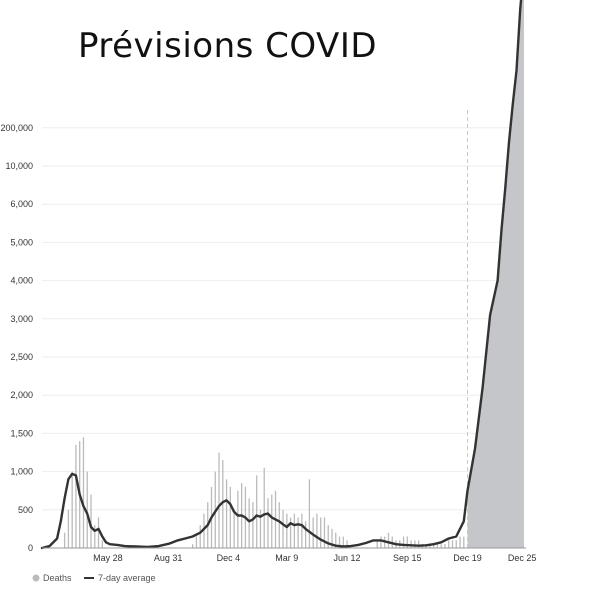 The height and width of the screenshot is (595, 595). What do you see at coordinates (94, 578) in the screenshot?
I see `legend: Deaths 7-day average` at bounding box center [94, 578].